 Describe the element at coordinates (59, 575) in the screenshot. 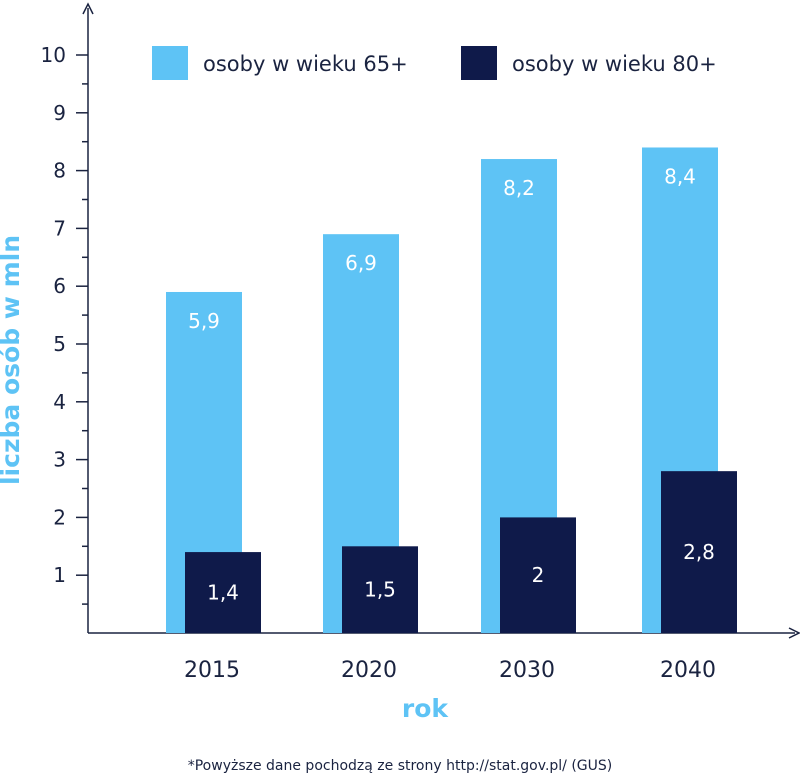

I see `y-tick-label: 1` at that location.